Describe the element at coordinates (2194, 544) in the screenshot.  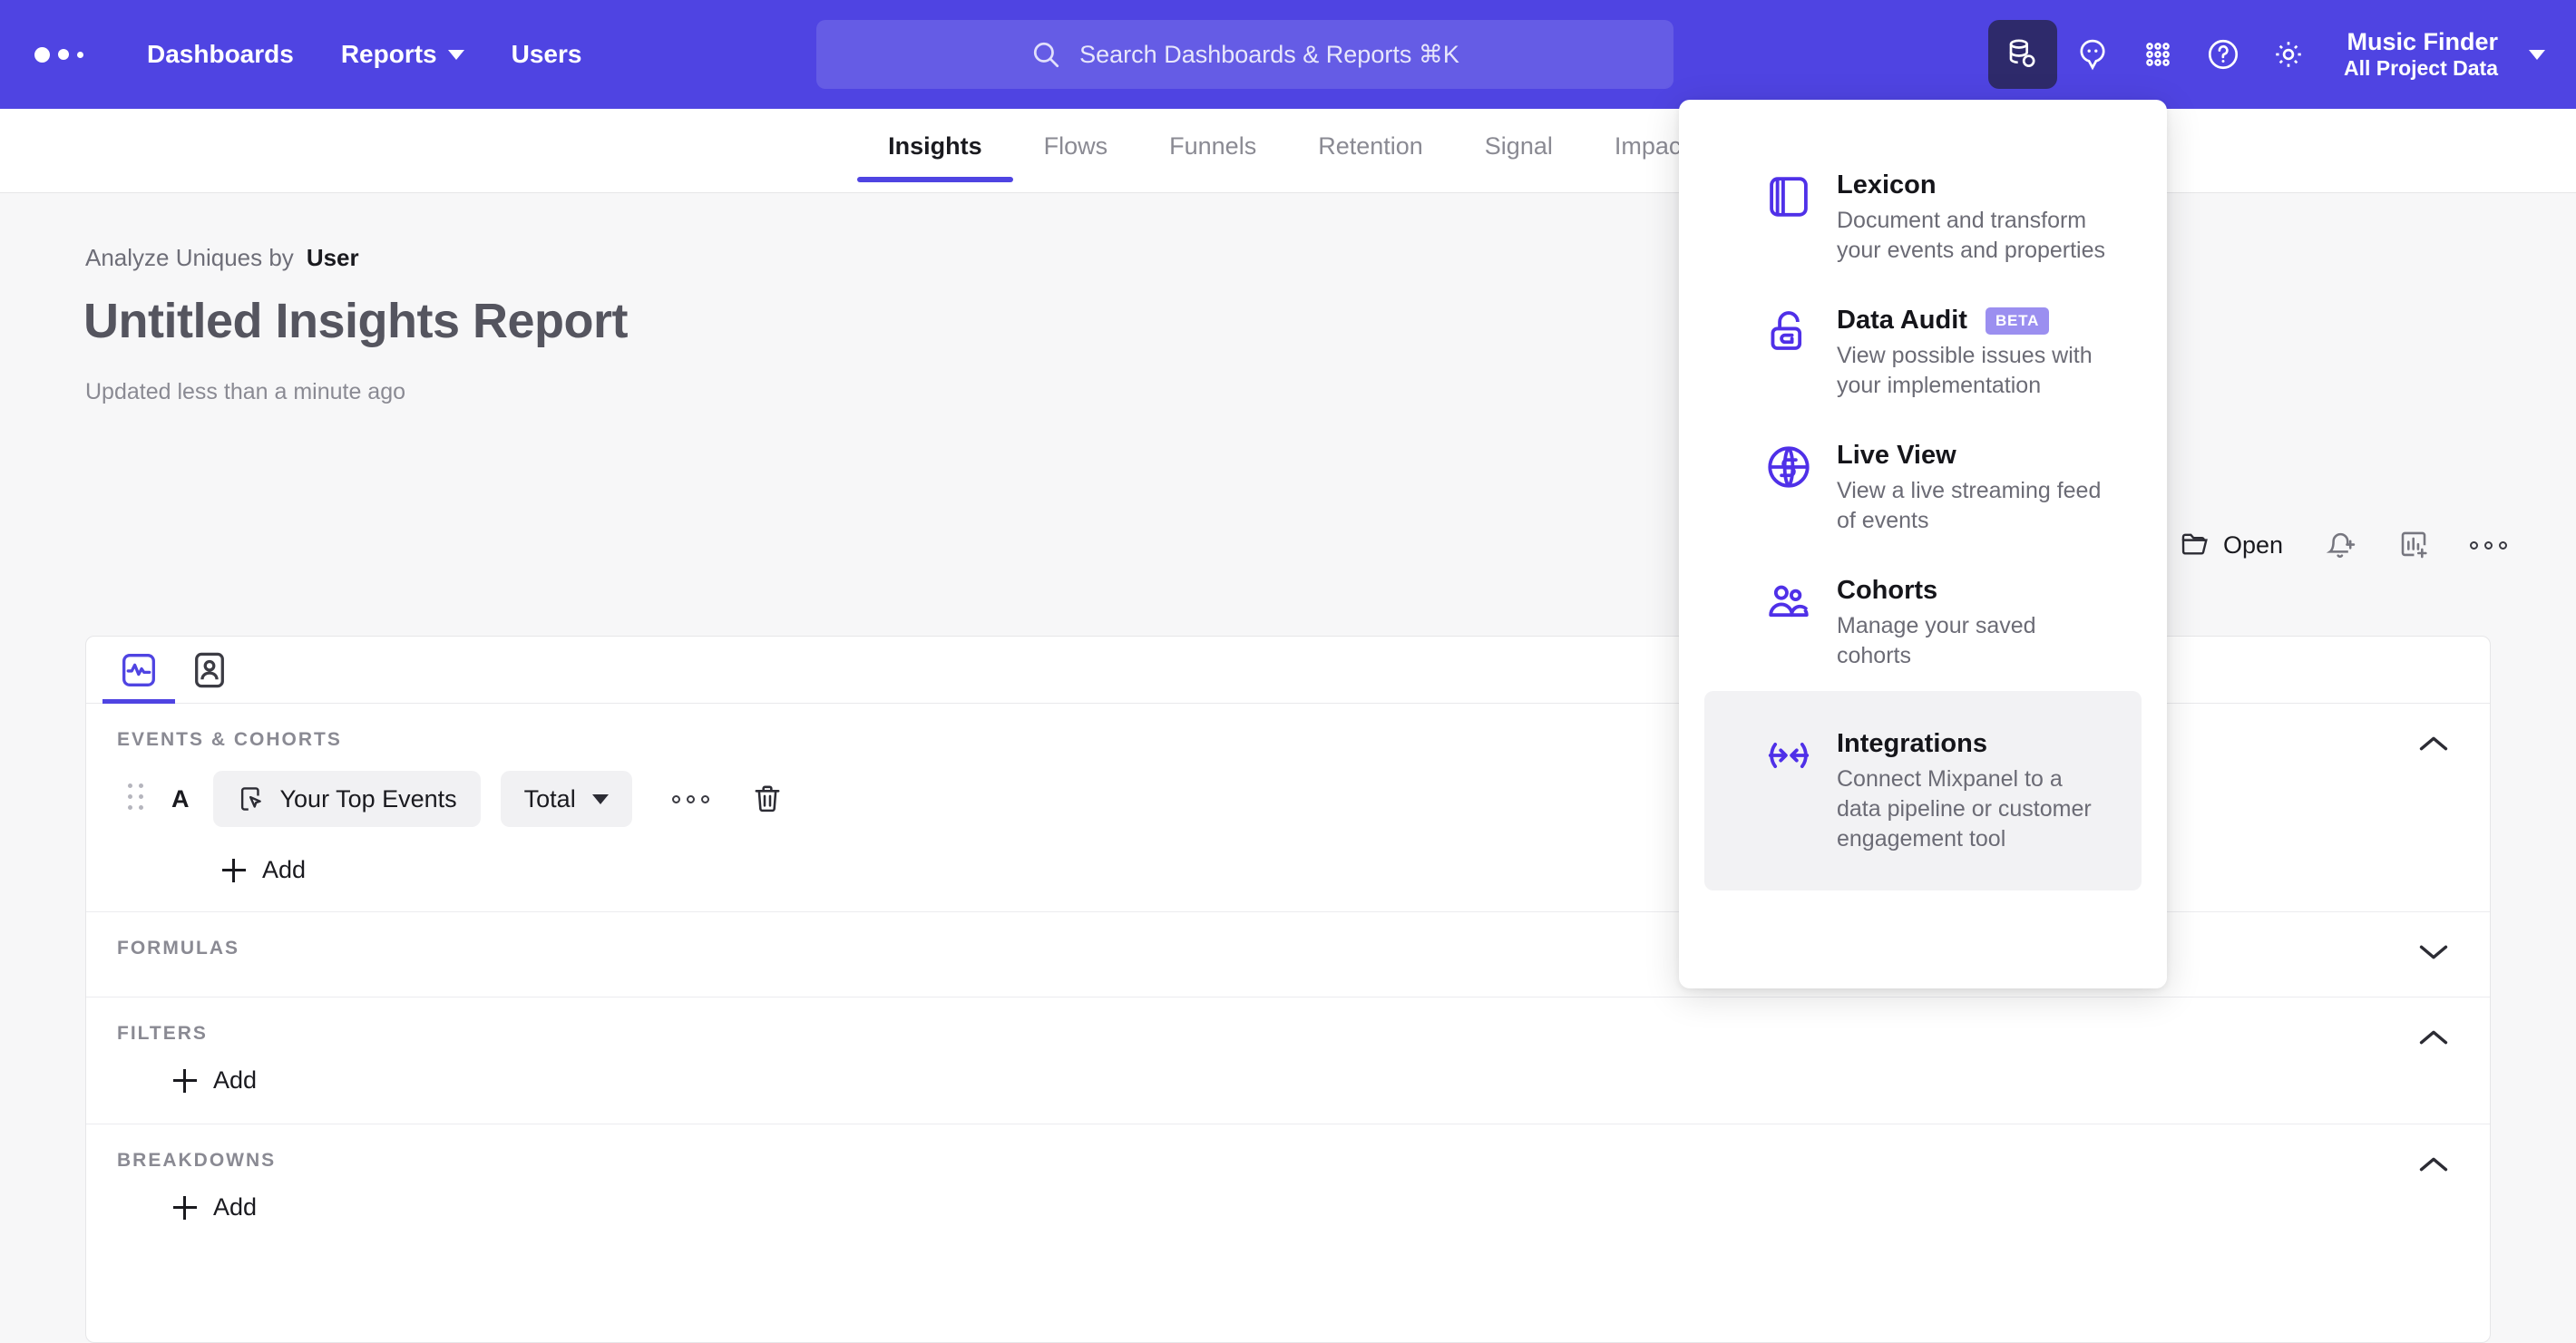
I see `open-folder-icon` at that location.